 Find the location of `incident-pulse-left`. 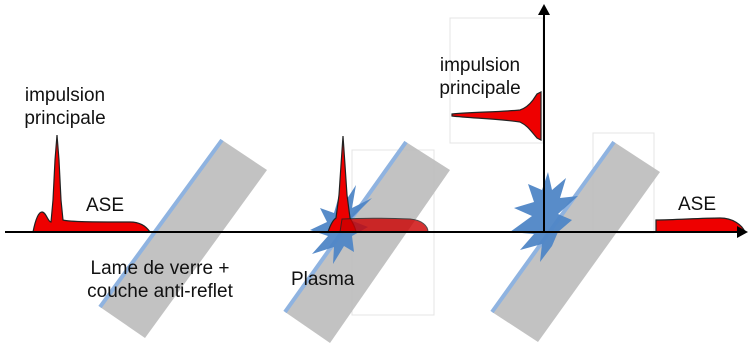

incident-pulse-left is located at coordinates (92, 183).